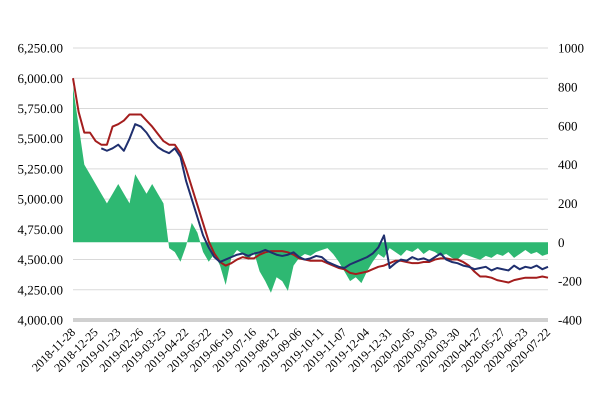  What do you see at coordinates (568, 203) in the screenshot?
I see `y2-tick-label: 200` at bounding box center [568, 203].